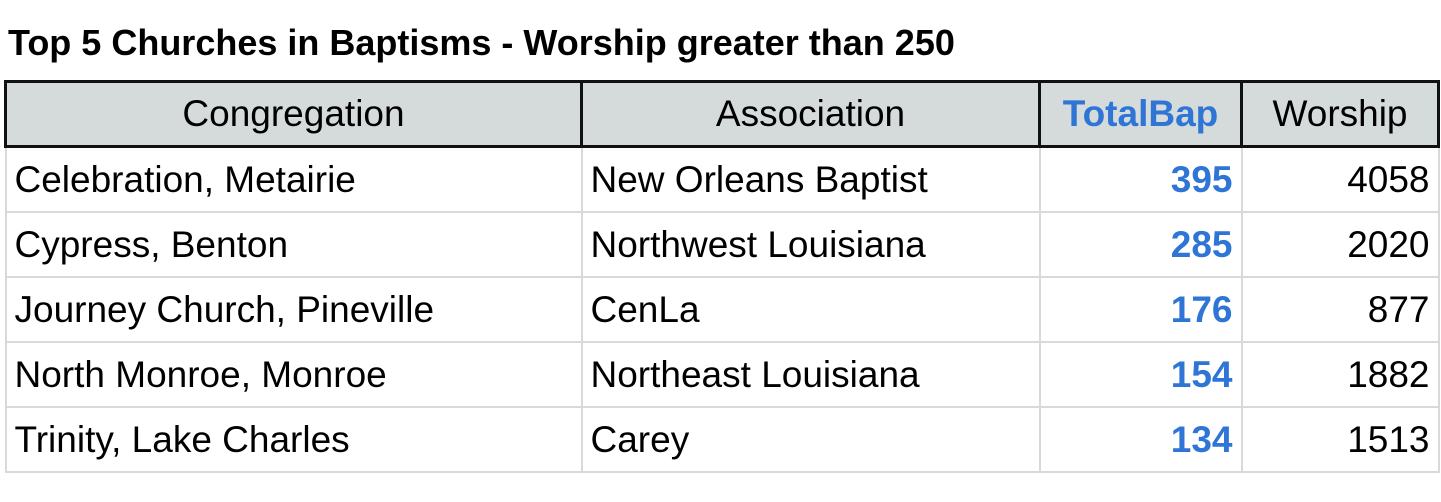 The image size is (1441, 502). Describe the element at coordinates (1140, 244) in the screenshot. I see `table-cell: 285` at that location.